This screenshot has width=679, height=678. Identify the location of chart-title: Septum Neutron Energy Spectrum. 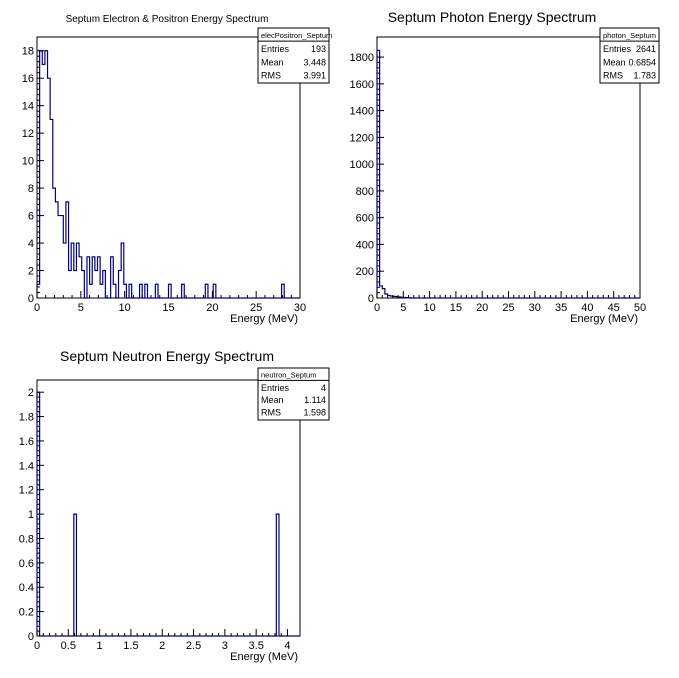
(167, 356).